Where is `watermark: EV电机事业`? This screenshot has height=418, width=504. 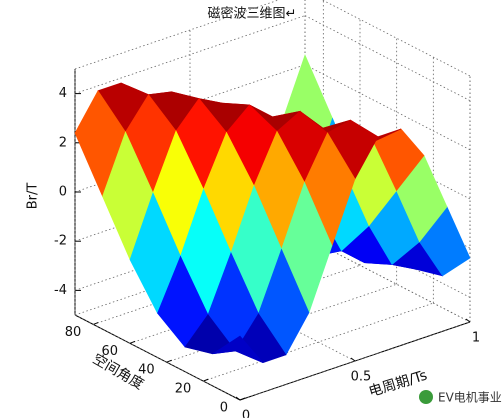 watermark: EV电机事业 is located at coordinates (470, 398).